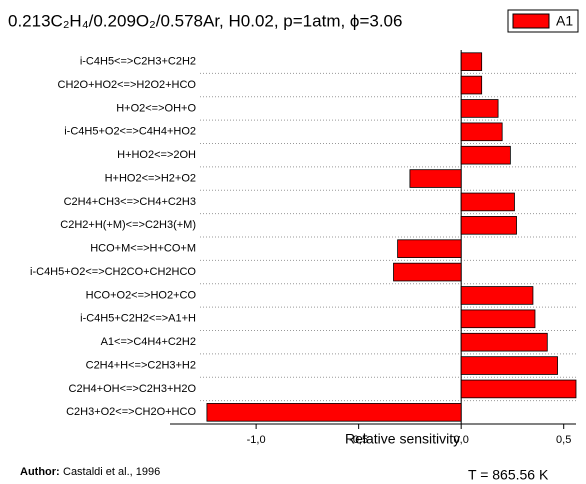 The height and width of the screenshot is (484, 586). What do you see at coordinates (138, 319) in the screenshot?
I see `y-tick-label: i-C4H5+C2H2<=>A1+H` at bounding box center [138, 319].